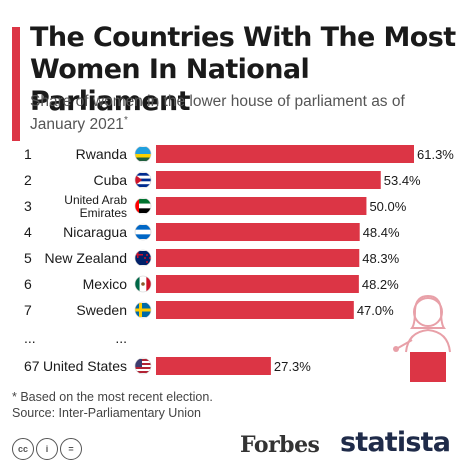 The width and height of the screenshot is (474, 474). What do you see at coordinates (85, 366) in the screenshot?
I see `country-label: United States` at bounding box center [85, 366].